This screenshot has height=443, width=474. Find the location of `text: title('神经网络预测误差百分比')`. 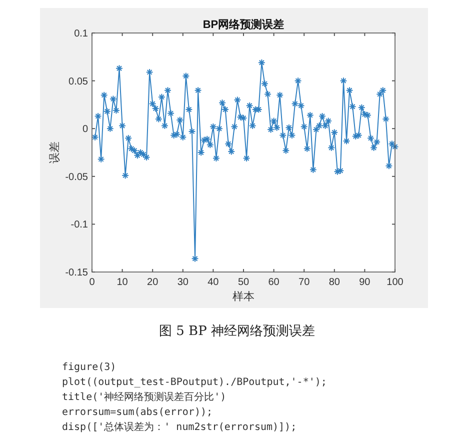

text: title('神经网络预测误差百分比') is located at coordinates (144, 397).